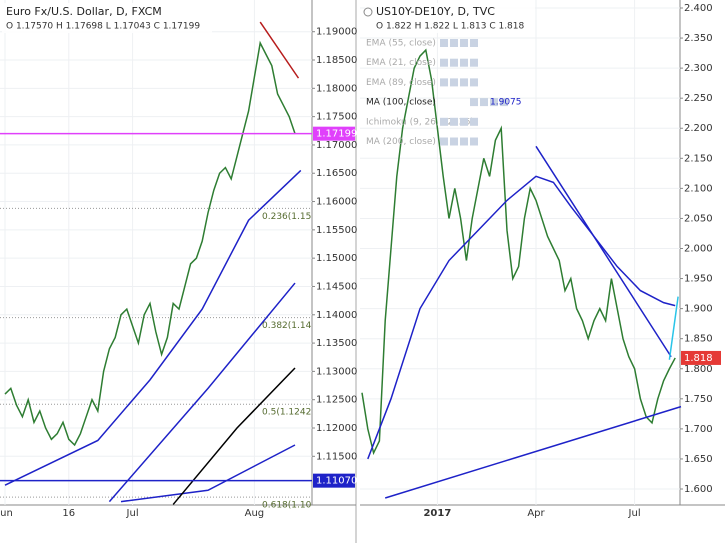 This screenshot has width=725, height=543. What do you see at coordinates (287, 506) in the screenshot?
I see `fib-label: 0.618(1.10` at bounding box center [287, 506].